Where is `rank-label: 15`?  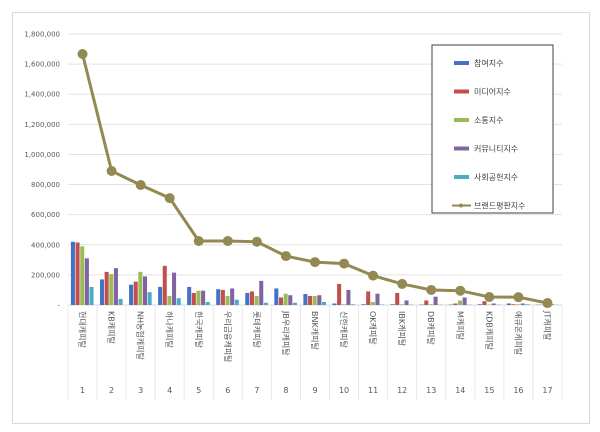 rank-label: 15 is located at coordinates (489, 390).